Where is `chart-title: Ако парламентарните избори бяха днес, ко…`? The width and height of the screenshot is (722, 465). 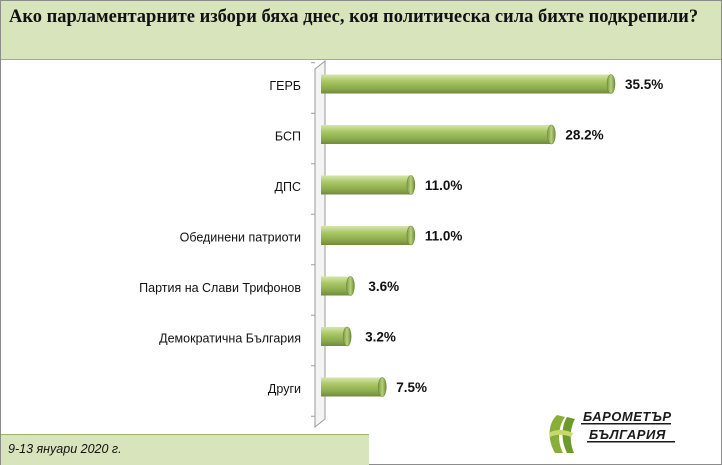
chart-title: Ако парламентарните избори бяха днес, ко… is located at coordinates (354, 17).